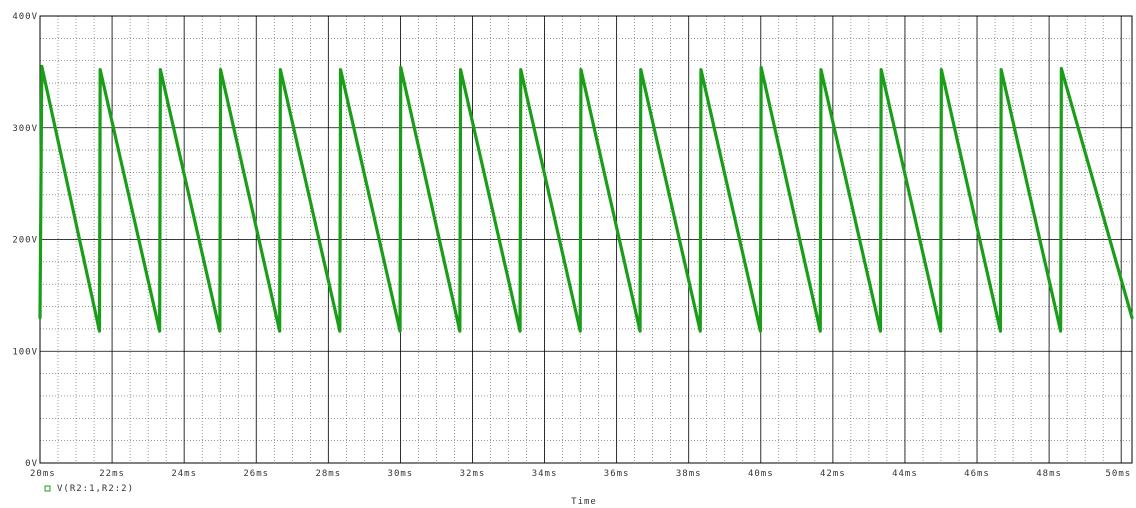 The height and width of the screenshot is (508, 1136). Describe the element at coordinates (256, 474) in the screenshot. I see `x-tick-label: 26ms` at that location.